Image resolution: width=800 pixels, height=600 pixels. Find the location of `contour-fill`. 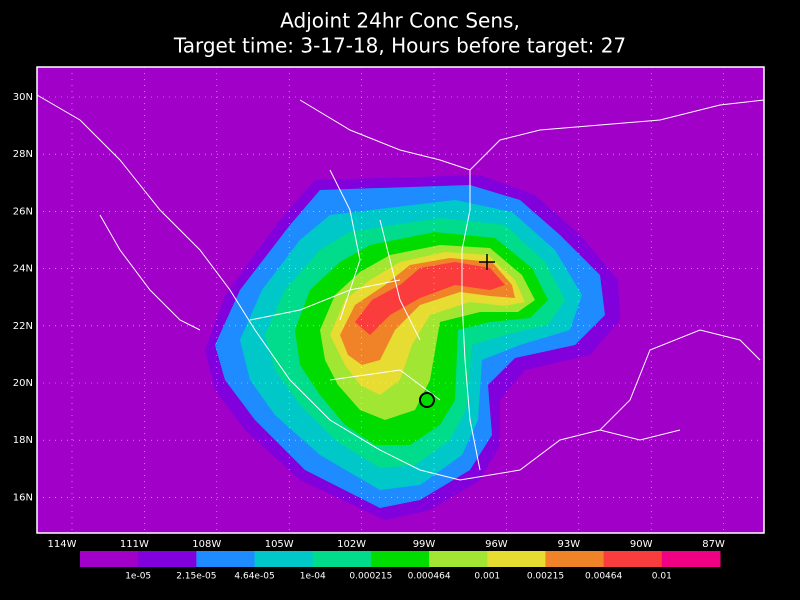

contour-fill is located at coordinates (430, 298).